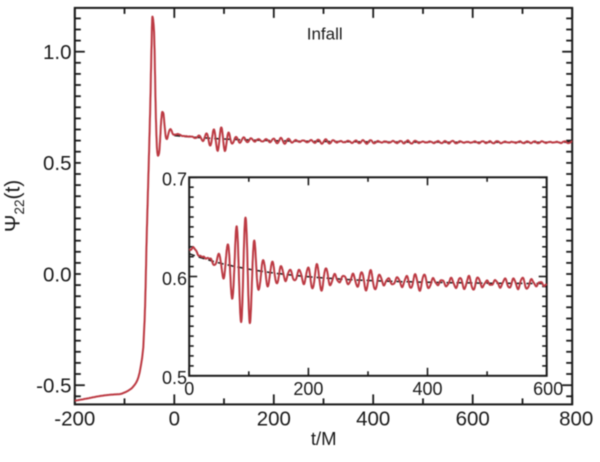 The height and width of the screenshot is (462, 600). What do you see at coordinates (576, 419) in the screenshot?
I see `svg-text: 800` at bounding box center [576, 419].